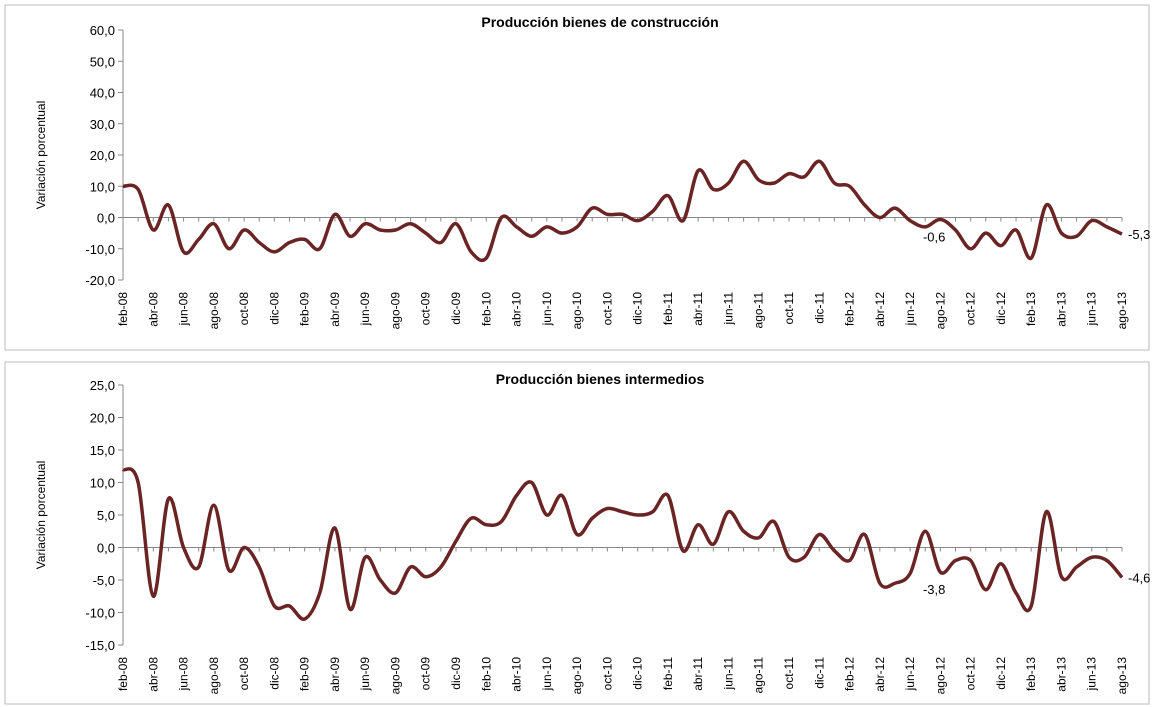  What do you see at coordinates (622, 211) in the screenshot?
I see `data-line` at bounding box center [622, 211].